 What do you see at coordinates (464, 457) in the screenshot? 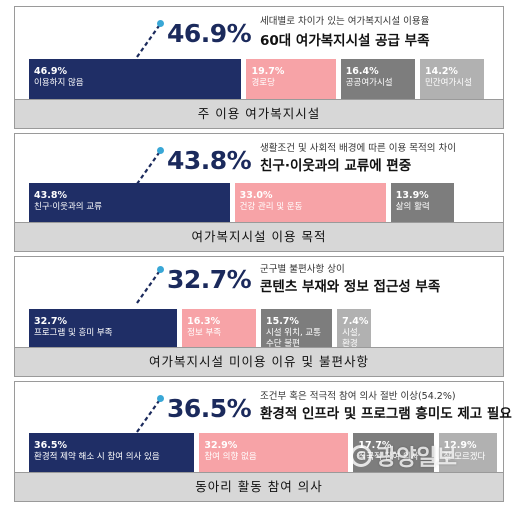
I see `bar-category-label: 잘 모르겠다` at bounding box center [464, 457].